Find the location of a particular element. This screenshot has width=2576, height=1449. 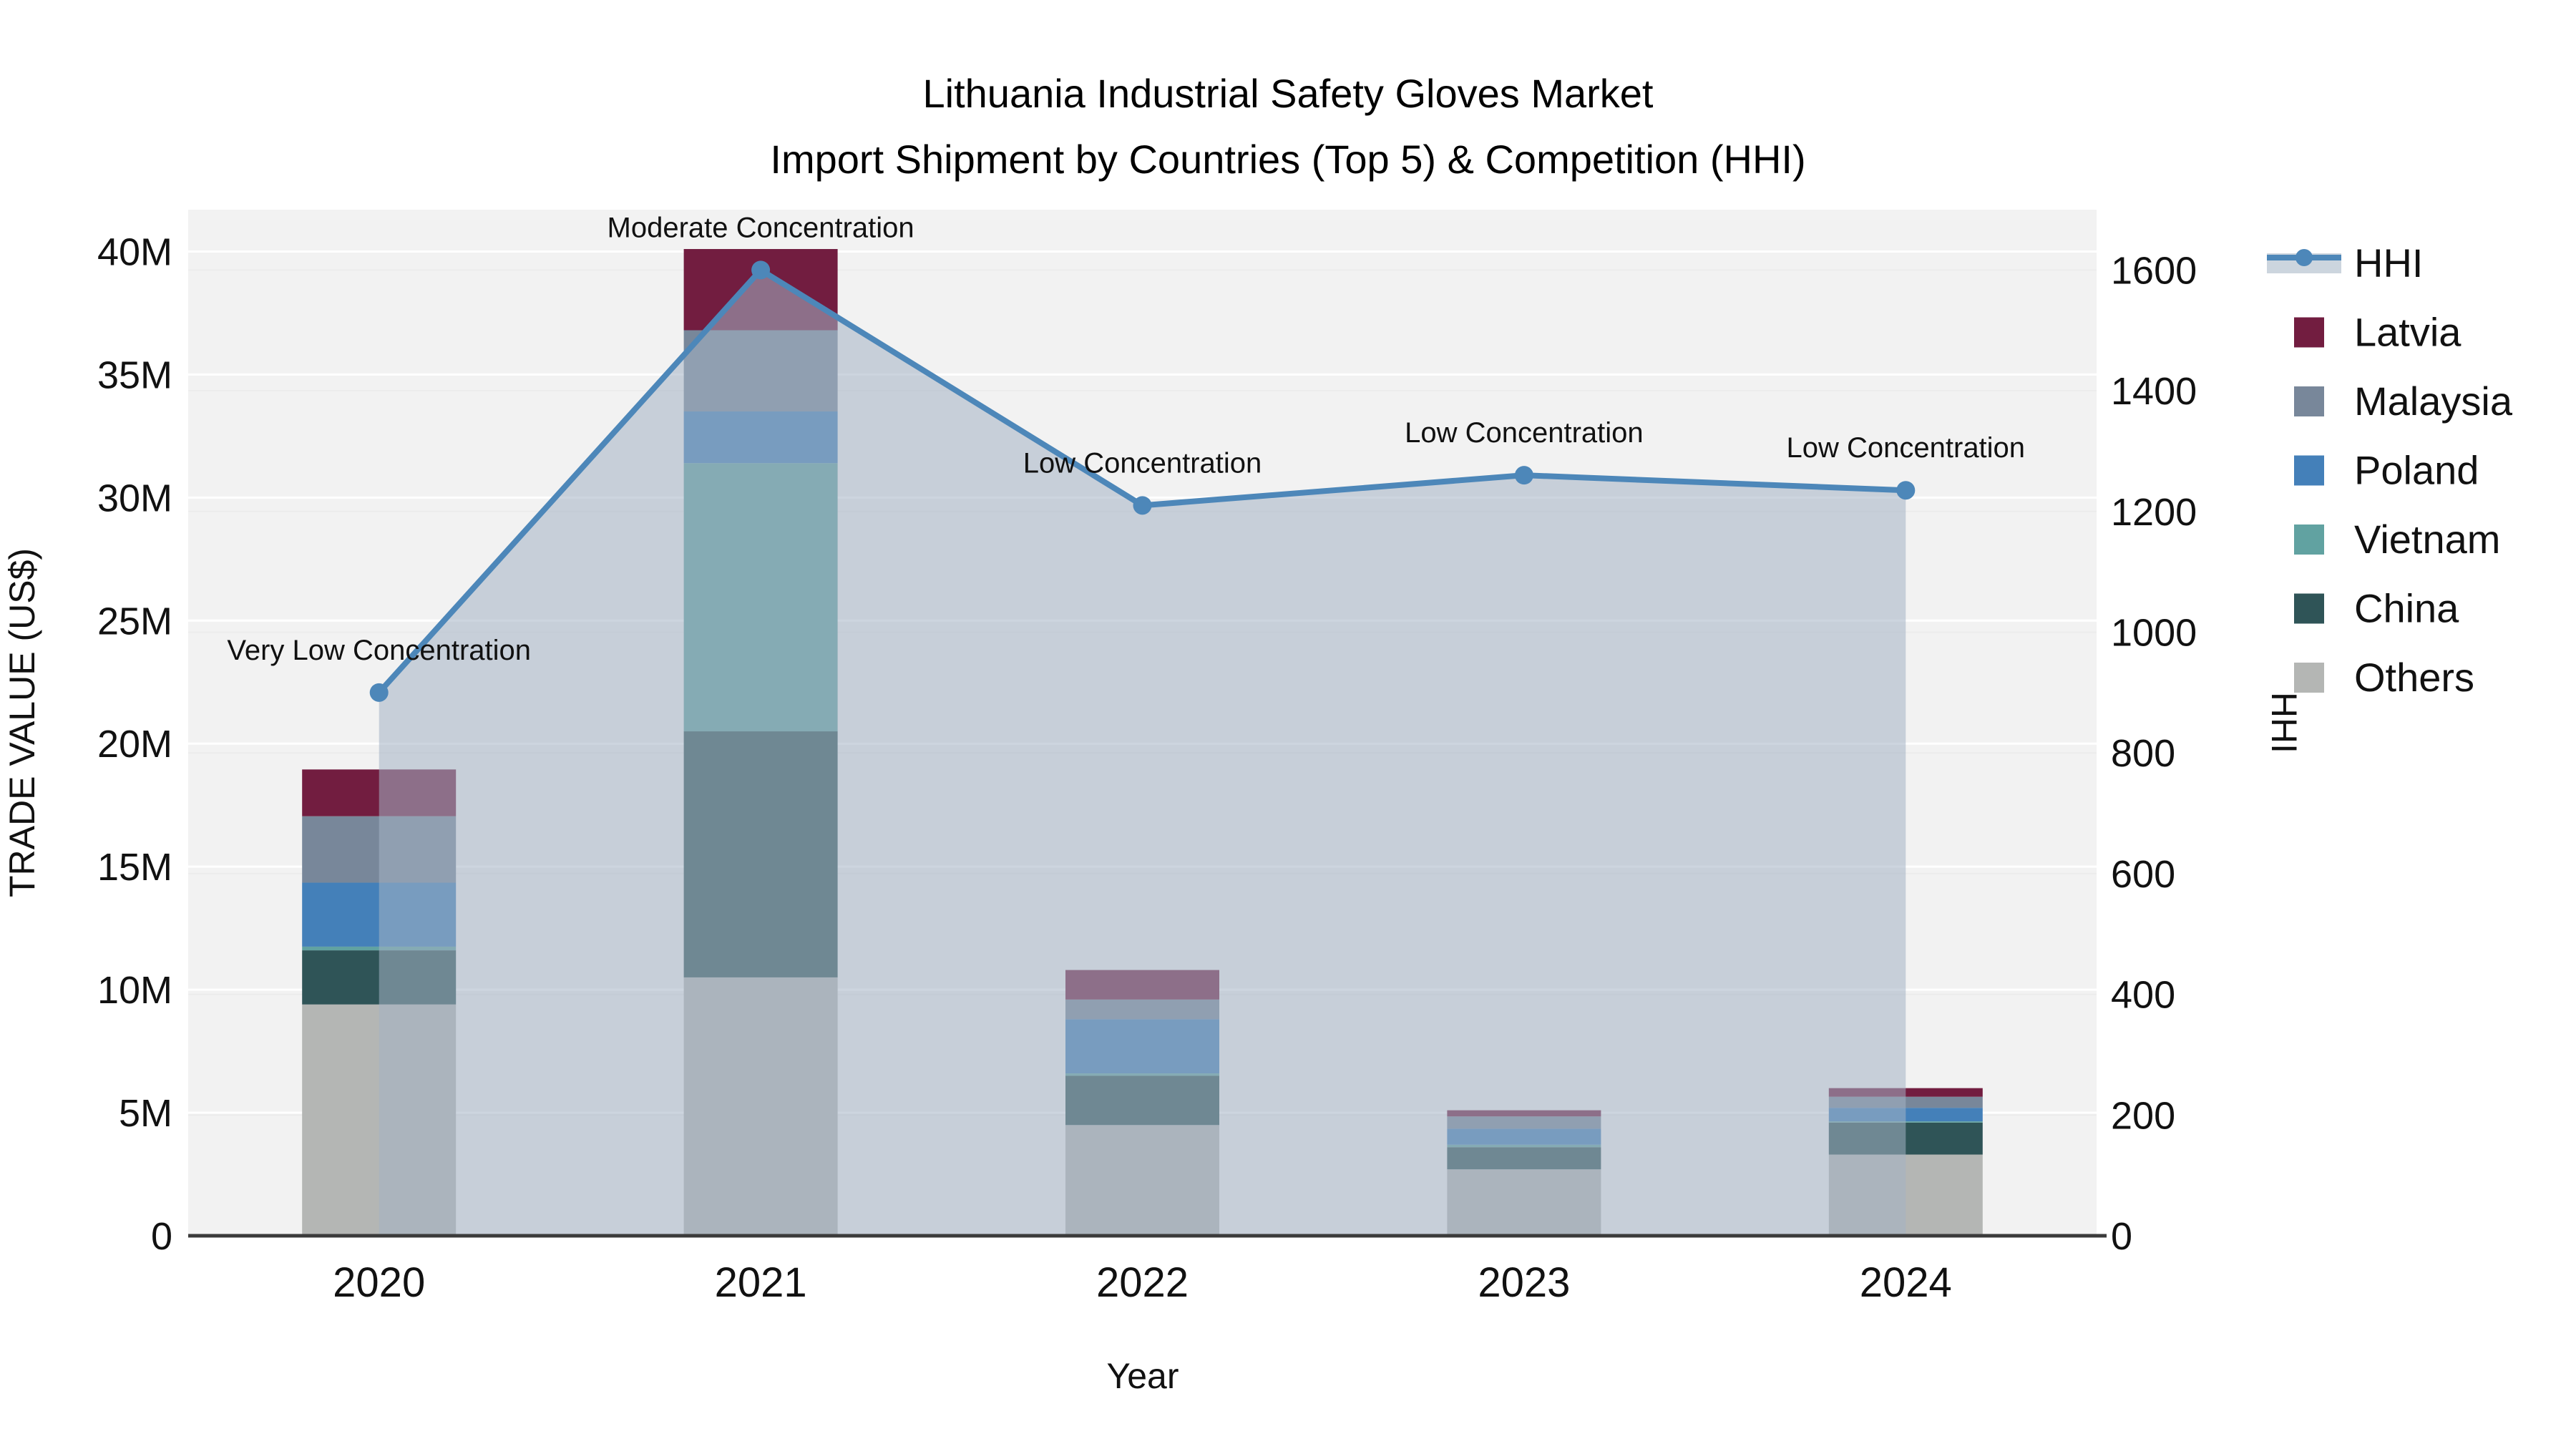

legend-label-latvia: Latvia is located at coordinates (2408, 332).